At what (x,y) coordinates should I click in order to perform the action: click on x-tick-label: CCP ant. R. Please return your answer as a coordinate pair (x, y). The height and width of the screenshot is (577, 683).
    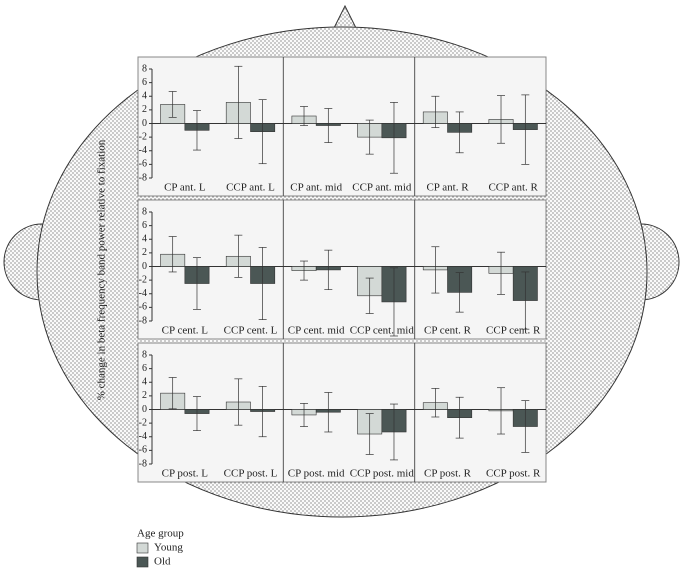
    Looking at the image, I should click on (513, 188).